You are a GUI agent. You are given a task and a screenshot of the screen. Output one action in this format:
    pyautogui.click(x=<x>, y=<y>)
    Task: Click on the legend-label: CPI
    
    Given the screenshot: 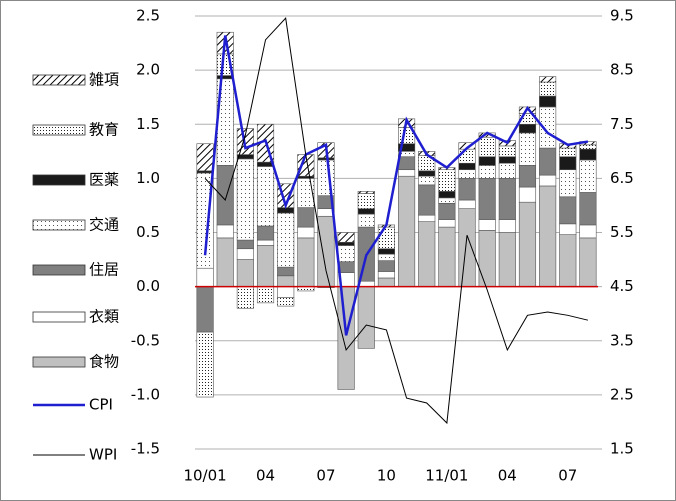 What is the action you would take?
    pyautogui.click(x=101, y=405)
    